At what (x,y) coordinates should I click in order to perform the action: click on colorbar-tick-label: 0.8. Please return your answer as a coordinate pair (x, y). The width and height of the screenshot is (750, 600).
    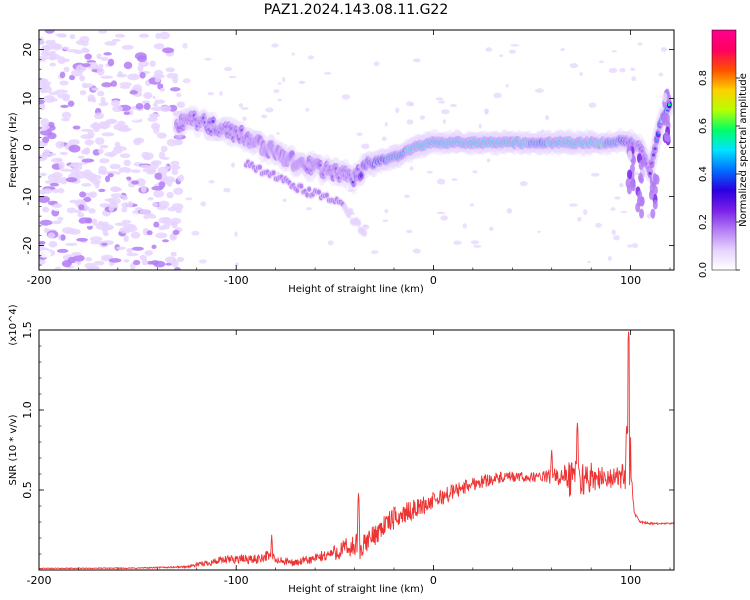
    Looking at the image, I should click on (703, 78).